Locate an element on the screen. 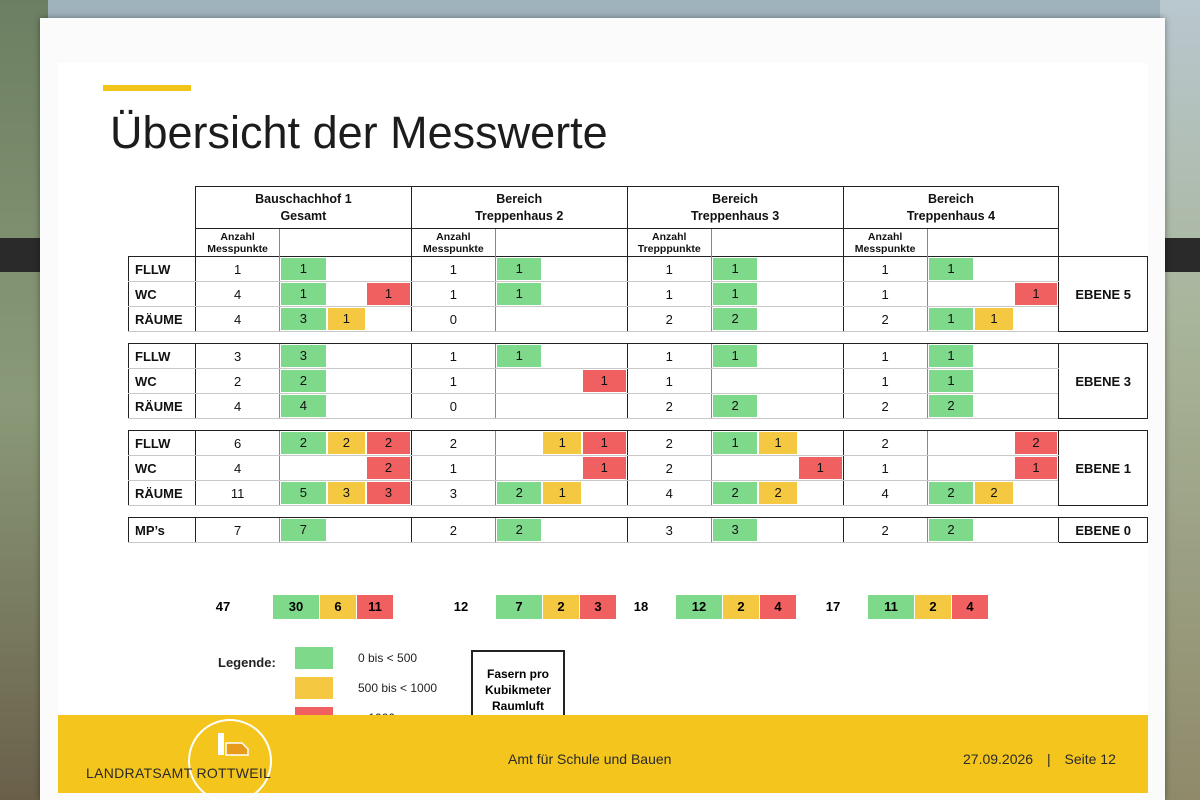 The width and height of the screenshot is (1200, 800). value-yellow: 1 is located at coordinates (778, 443).